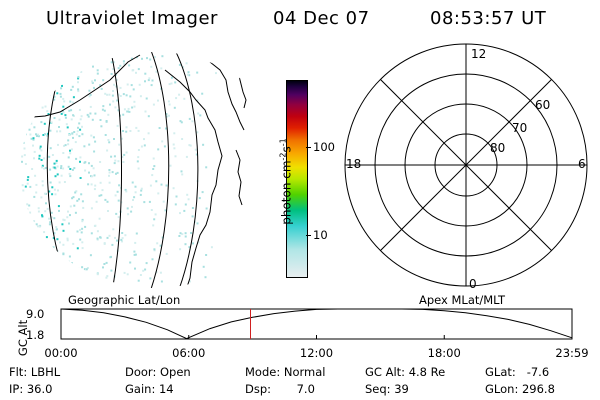  What do you see at coordinates (466, 165) in the screenshot?
I see `polar-axis` at bounding box center [466, 165].